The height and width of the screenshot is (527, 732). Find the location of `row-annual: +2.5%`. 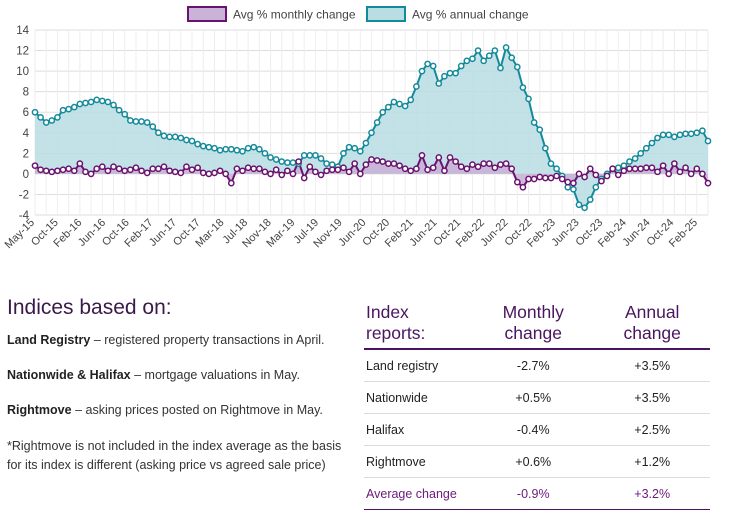

row-annual: +2.5% is located at coordinates (652, 429).